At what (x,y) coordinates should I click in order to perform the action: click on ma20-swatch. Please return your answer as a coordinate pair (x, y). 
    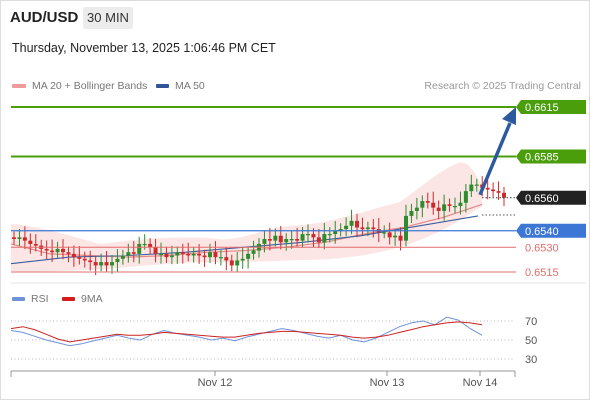
    Looking at the image, I should click on (19, 86).